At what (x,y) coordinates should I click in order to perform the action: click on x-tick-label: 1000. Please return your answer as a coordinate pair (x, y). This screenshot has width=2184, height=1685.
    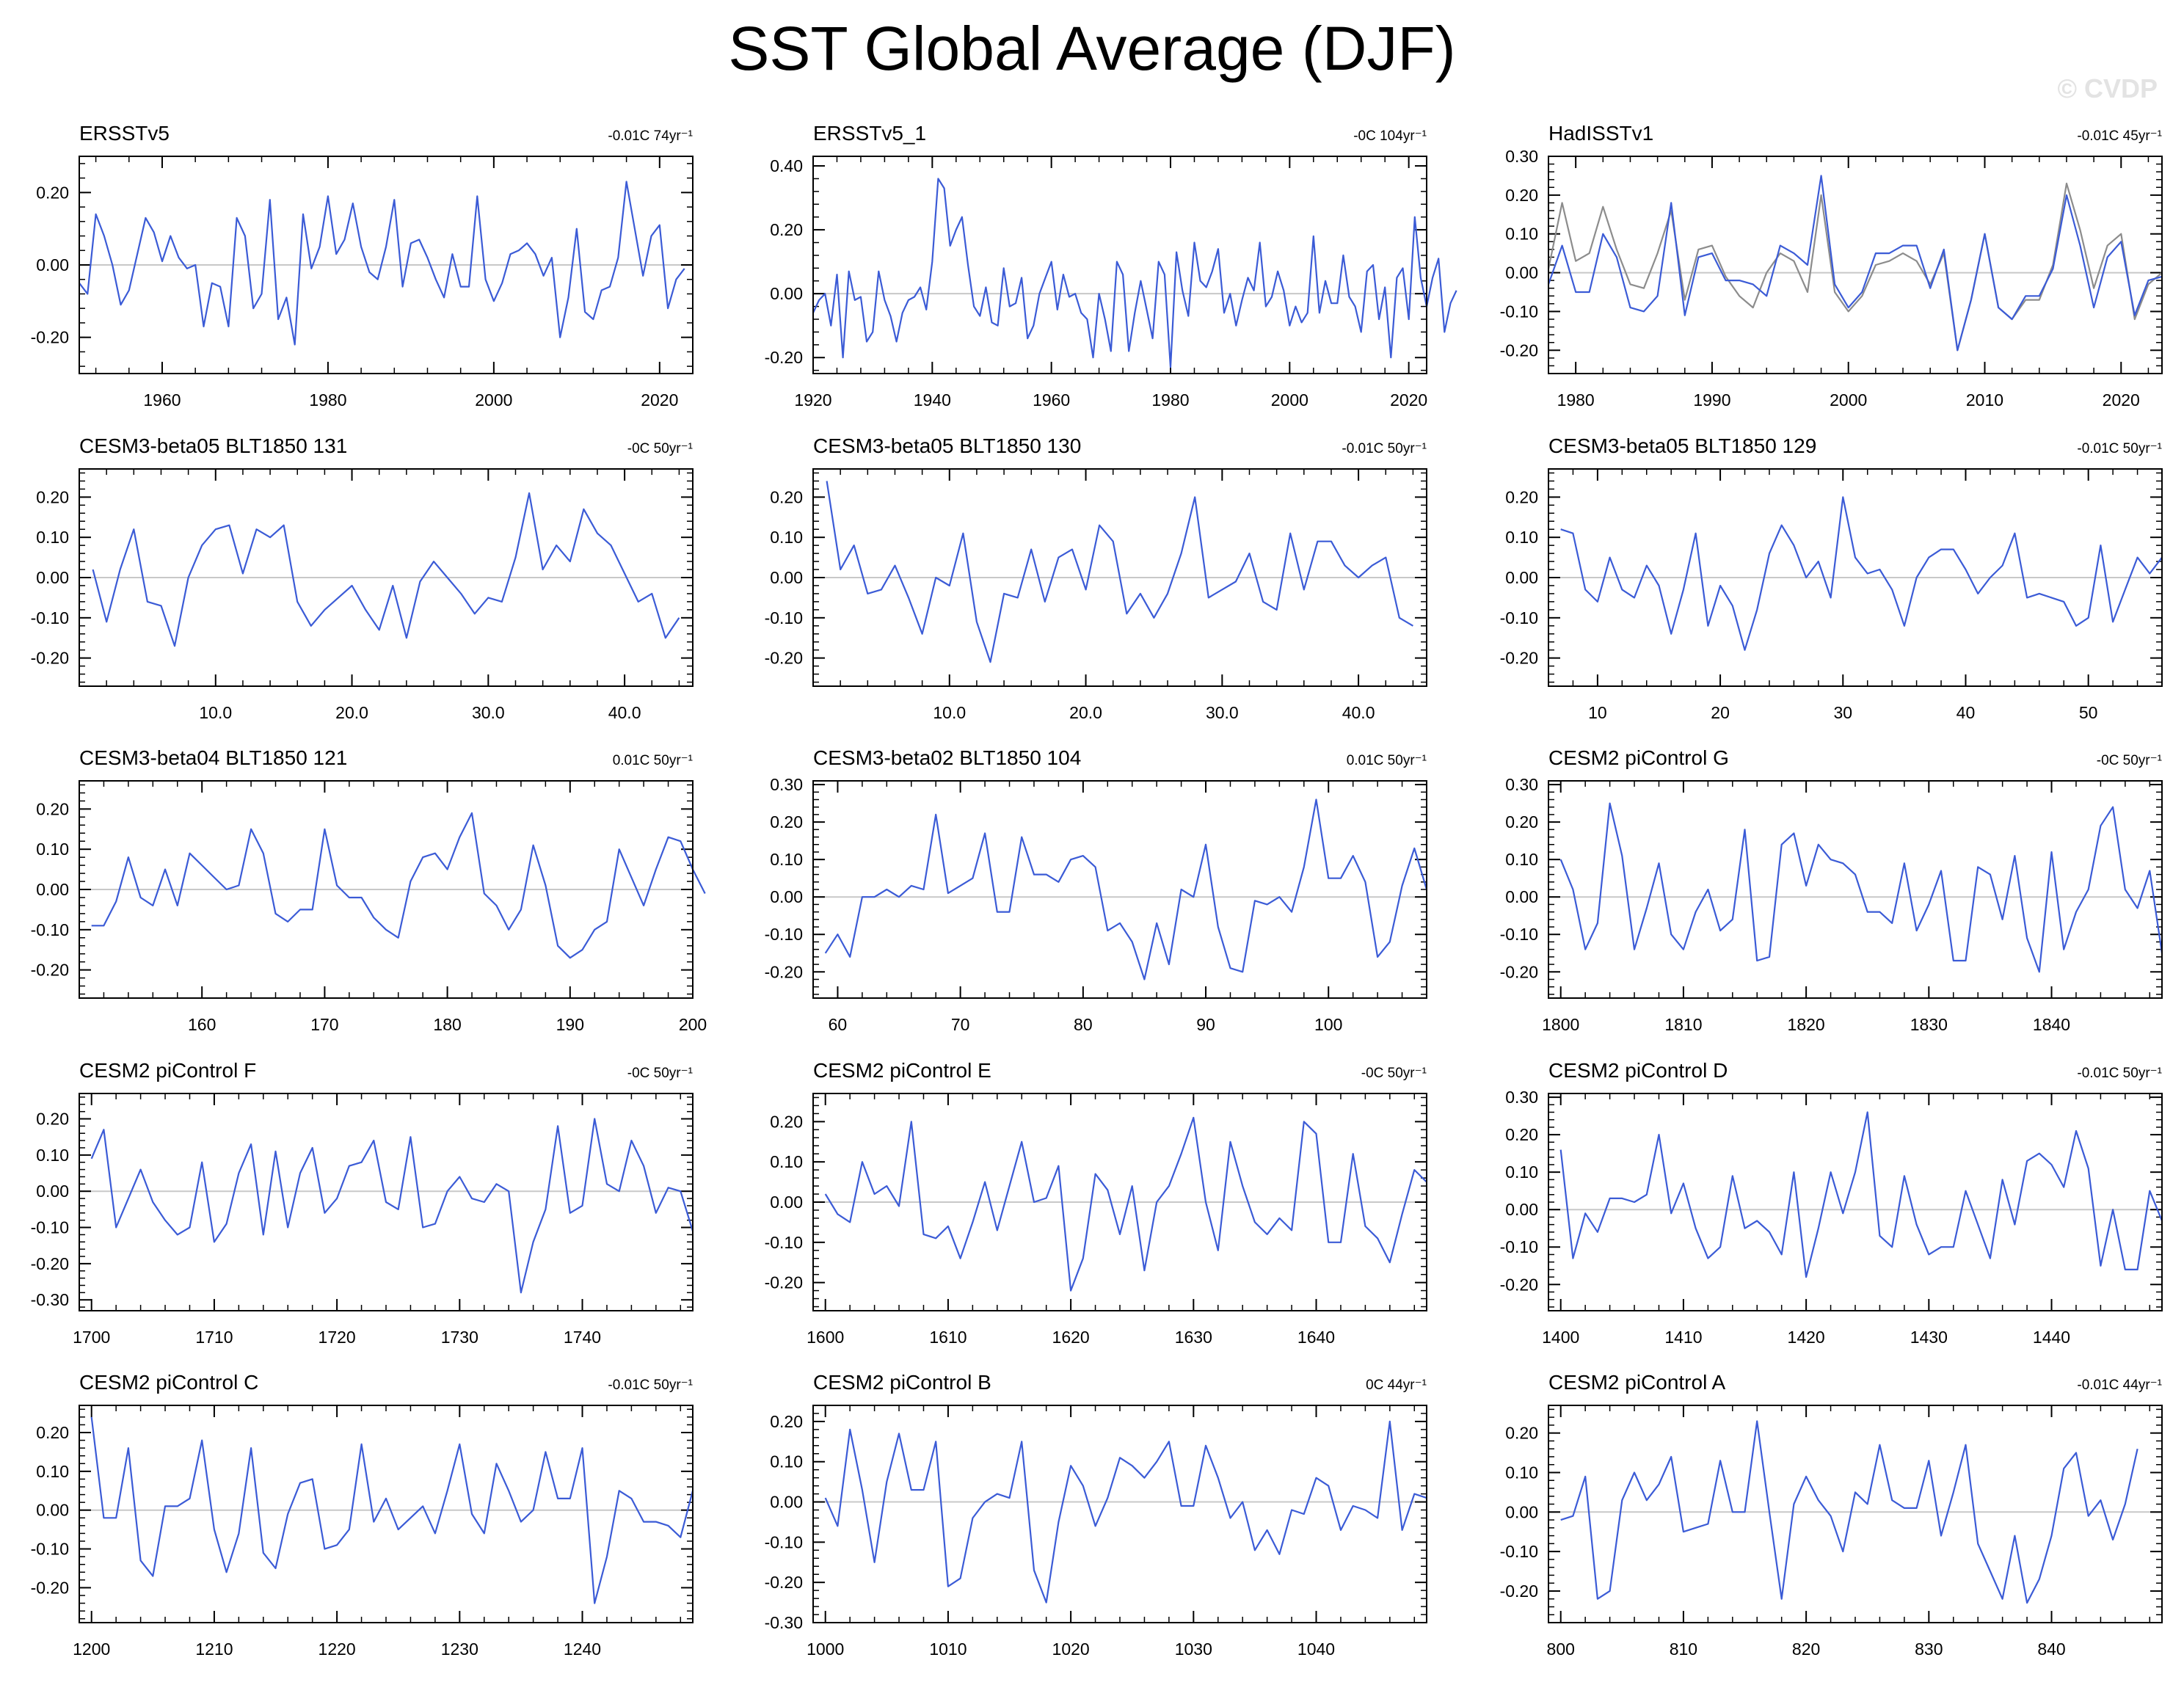
    Looking at the image, I should click on (825, 1649).